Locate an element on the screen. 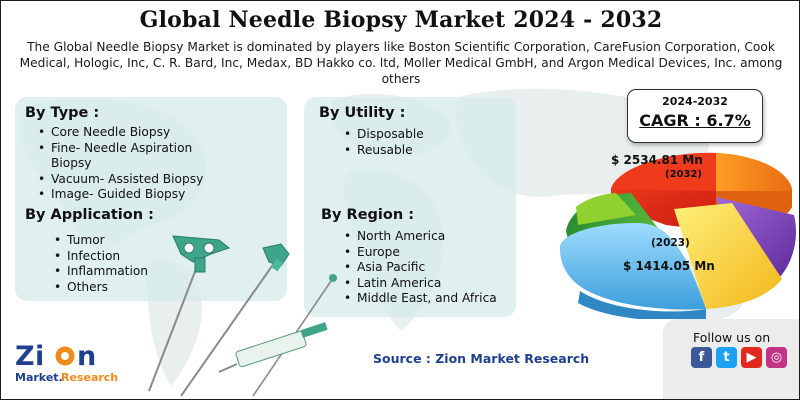 Image resolution: width=800 pixels, height=400 pixels. list-item: Others is located at coordinates (99, 288).